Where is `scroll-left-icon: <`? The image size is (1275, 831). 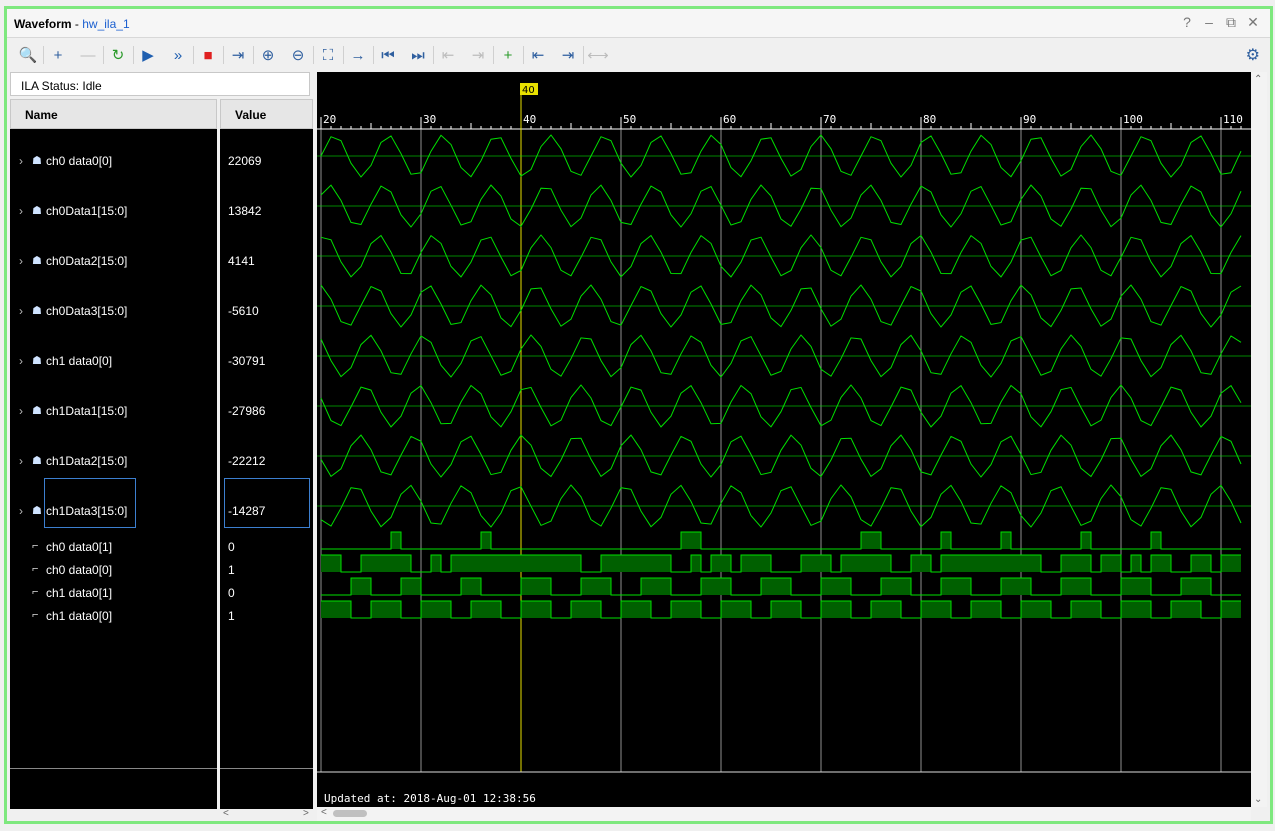 scroll-left-icon: < is located at coordinates (324, 812).